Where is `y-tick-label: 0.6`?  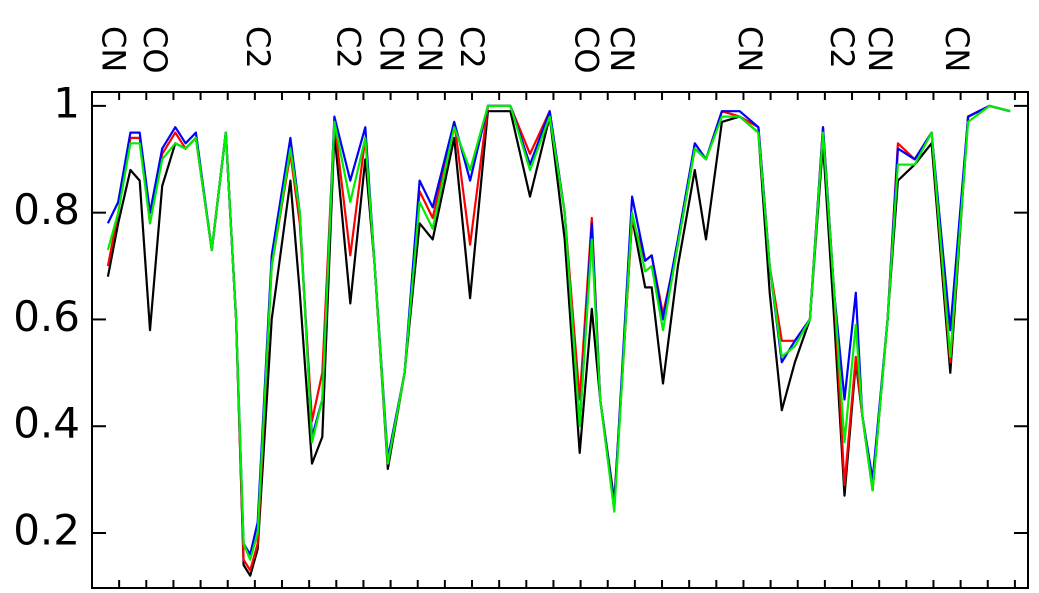 y-tick-label: 0.6 is located at coordinates (46, 316).